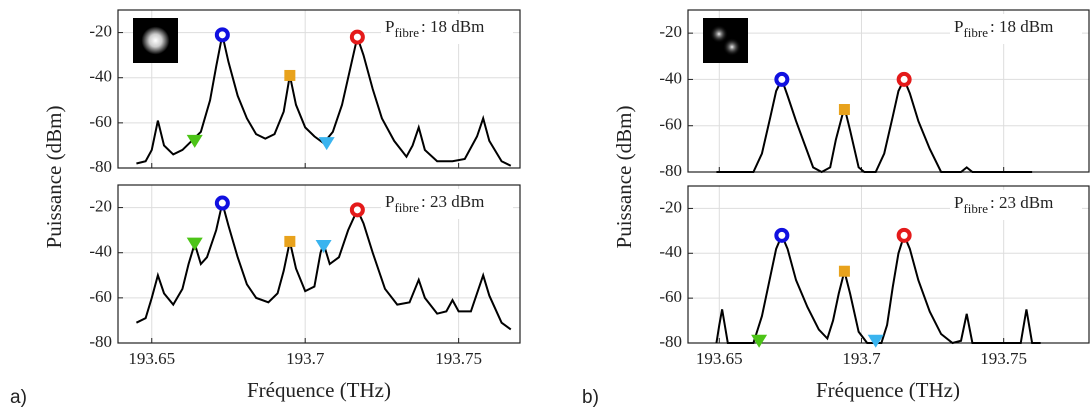 The height and width of the screenshot is (412, 1091). Describe the element at coordinates (18, 397) in the screenshot. I see `panel-label: a)` at that location.